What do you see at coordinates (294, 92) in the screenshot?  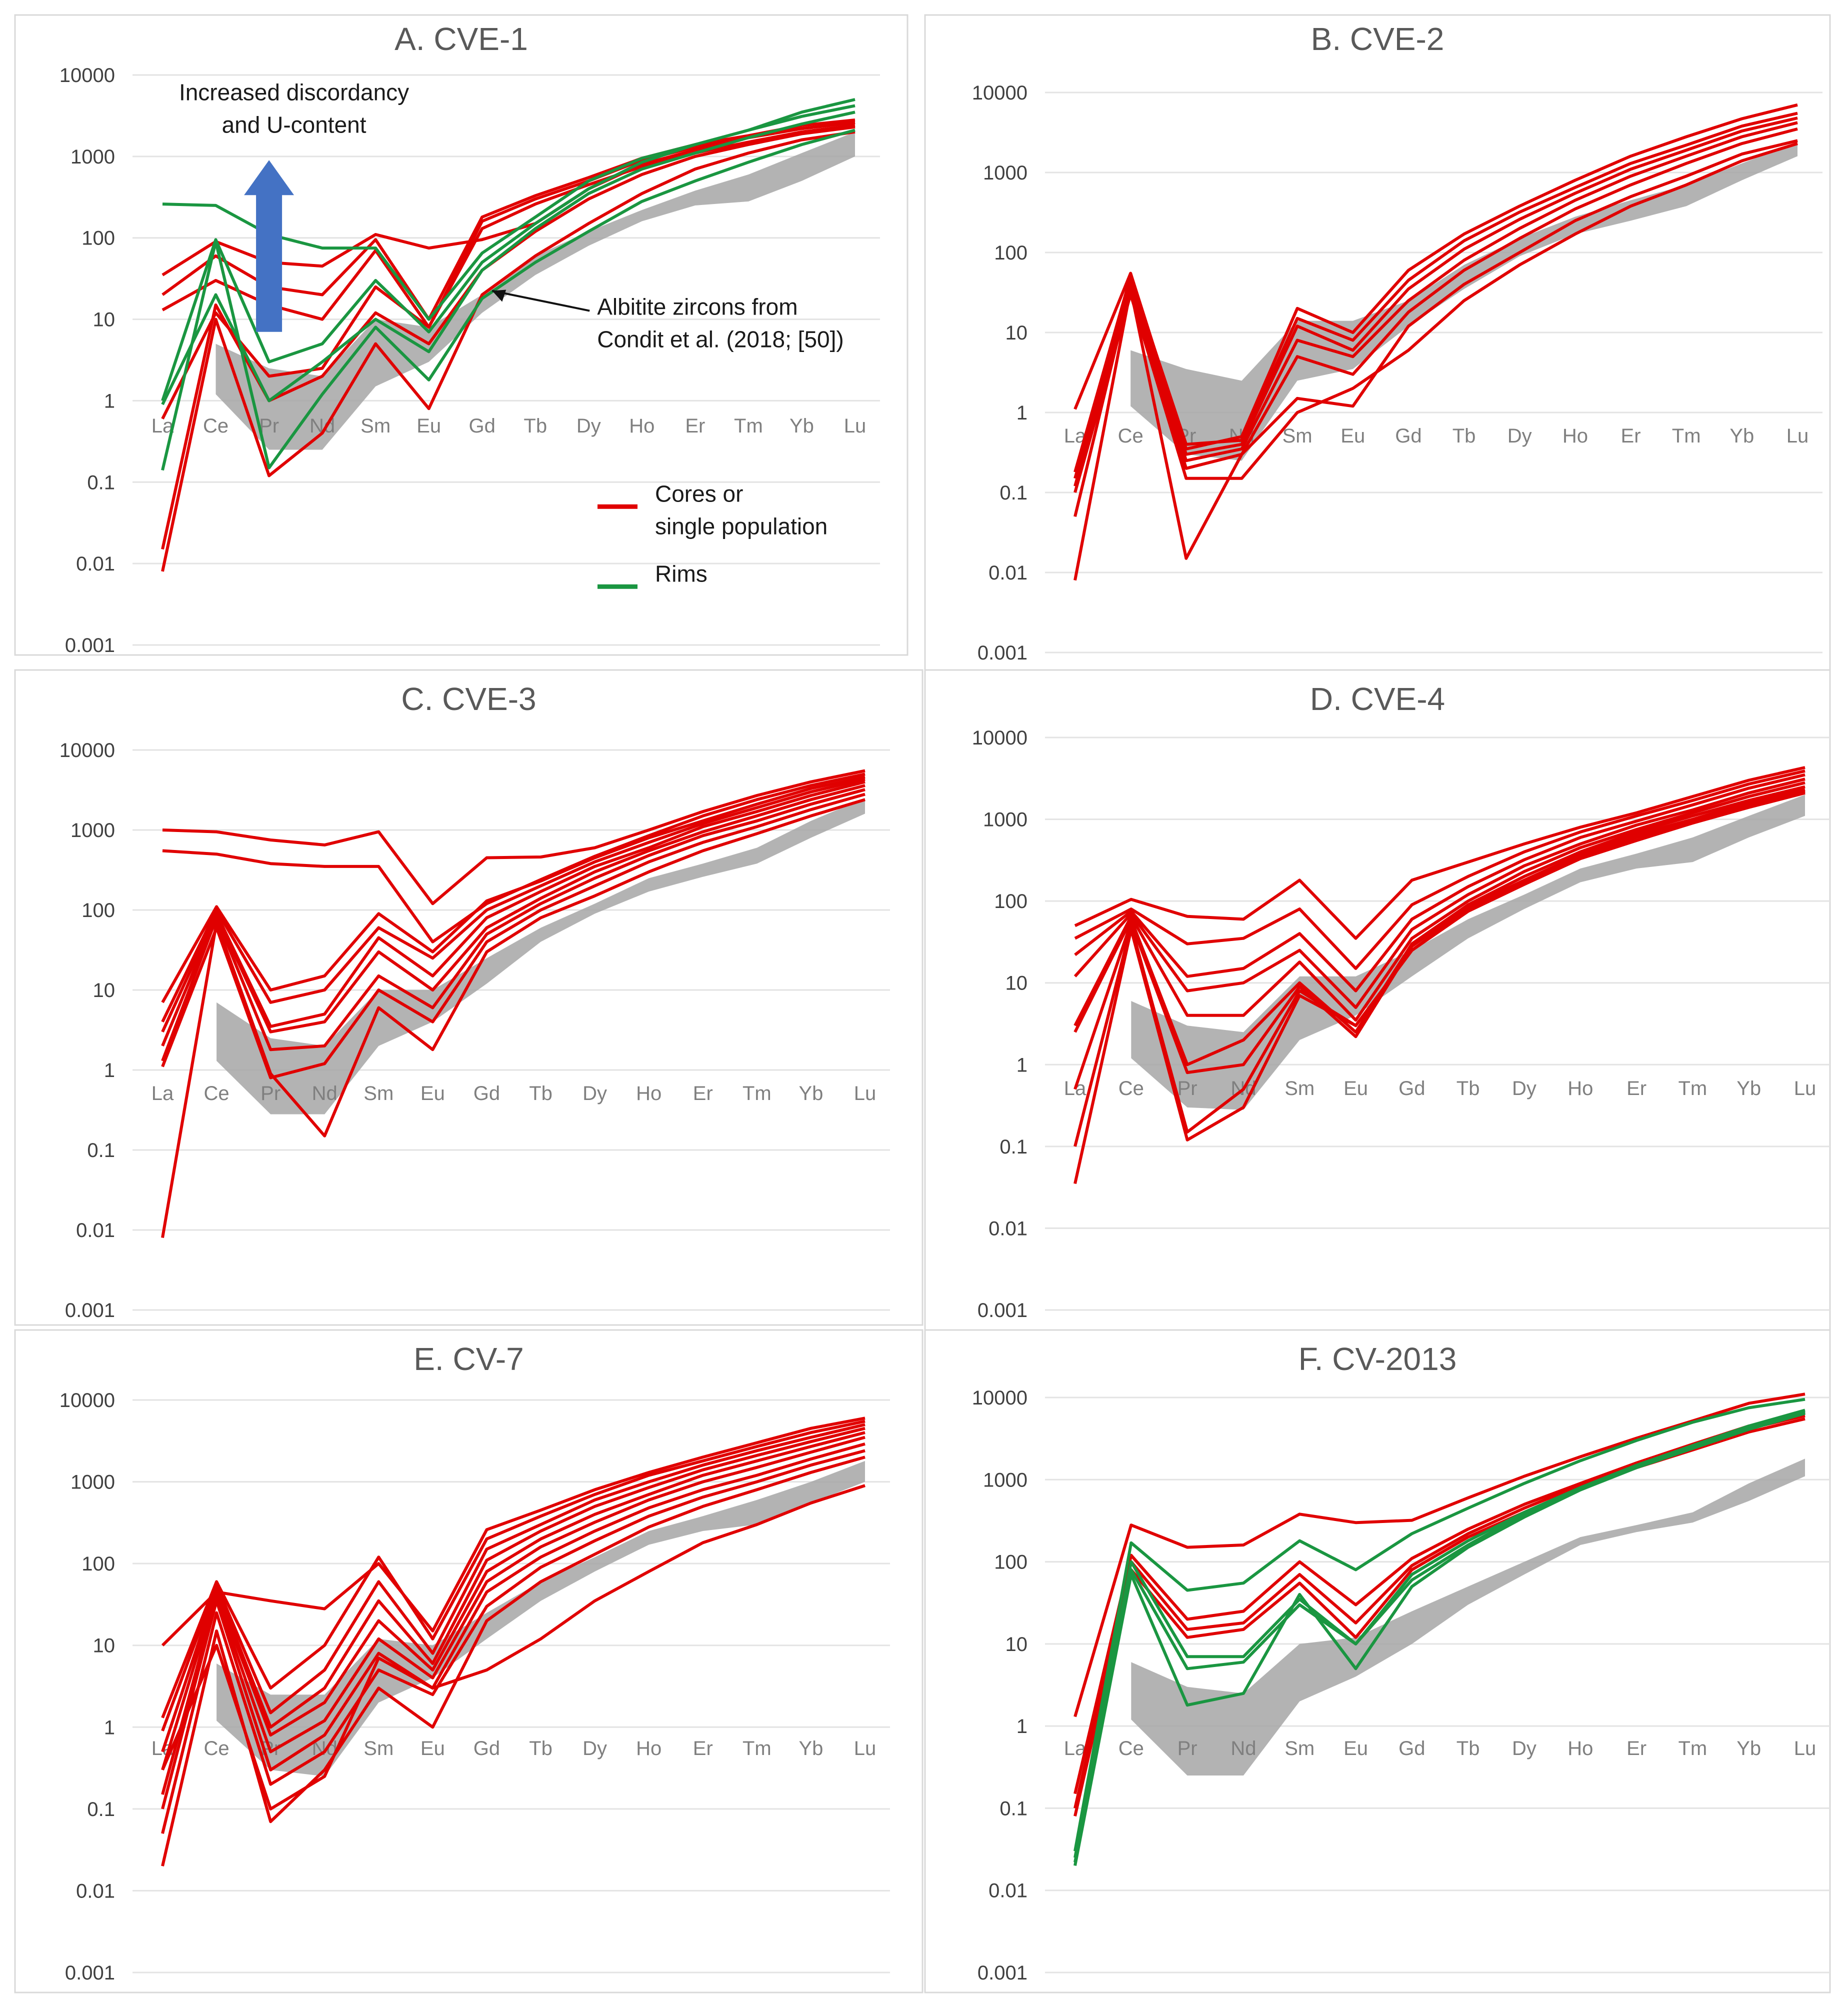 I see `annotation-text: Increased discordancy` at bounding box center [294, 92].